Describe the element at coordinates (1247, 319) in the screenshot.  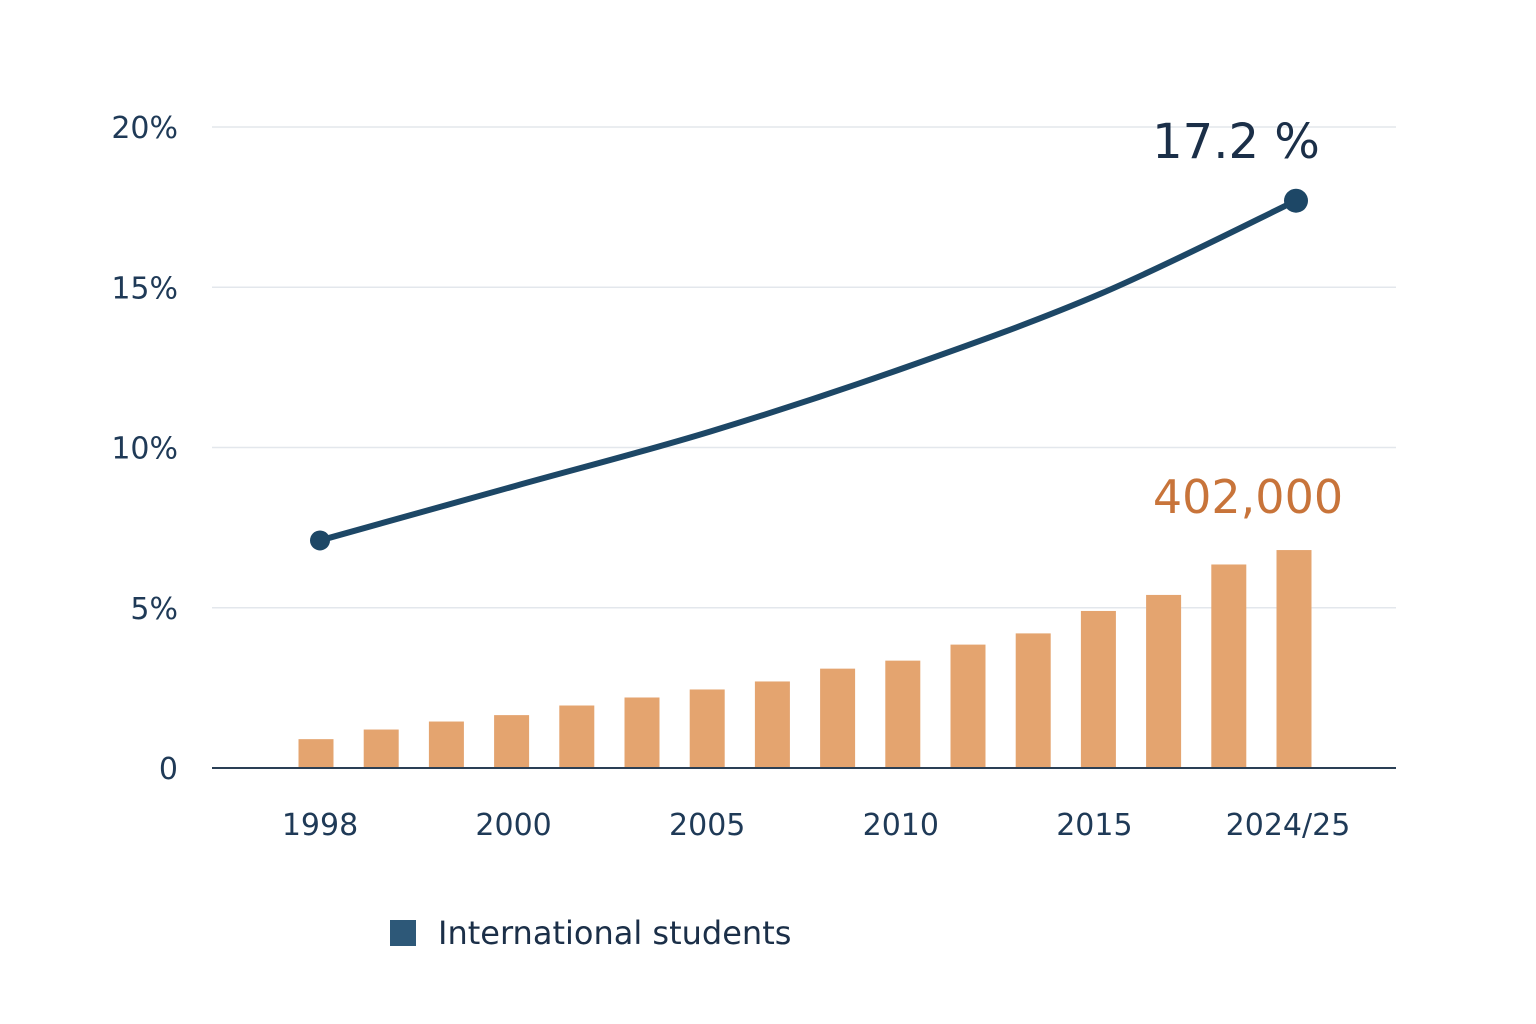
I see `annotations: 17.2 % 402,000` at that location.